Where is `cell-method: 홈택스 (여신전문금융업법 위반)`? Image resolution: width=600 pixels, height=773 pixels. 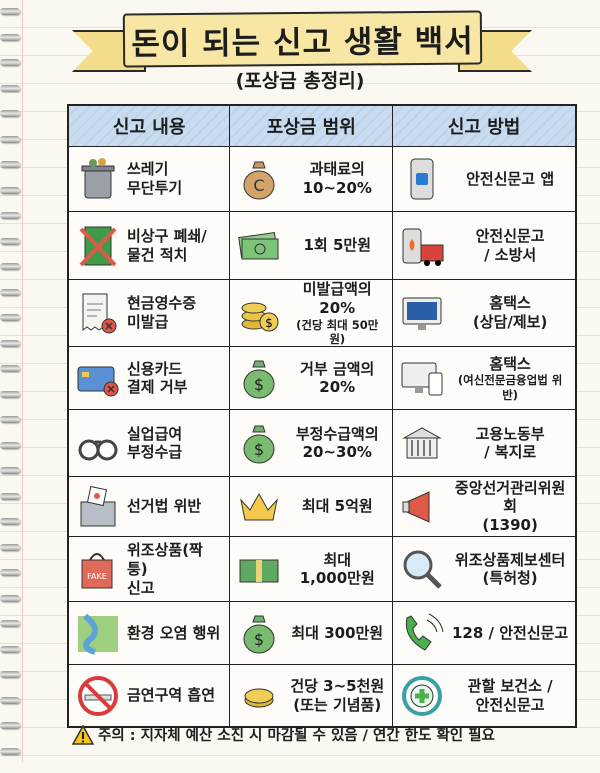
cell-method: 홈택스 (여신전문금융업법 위반) is located at coordinates (484, 378).